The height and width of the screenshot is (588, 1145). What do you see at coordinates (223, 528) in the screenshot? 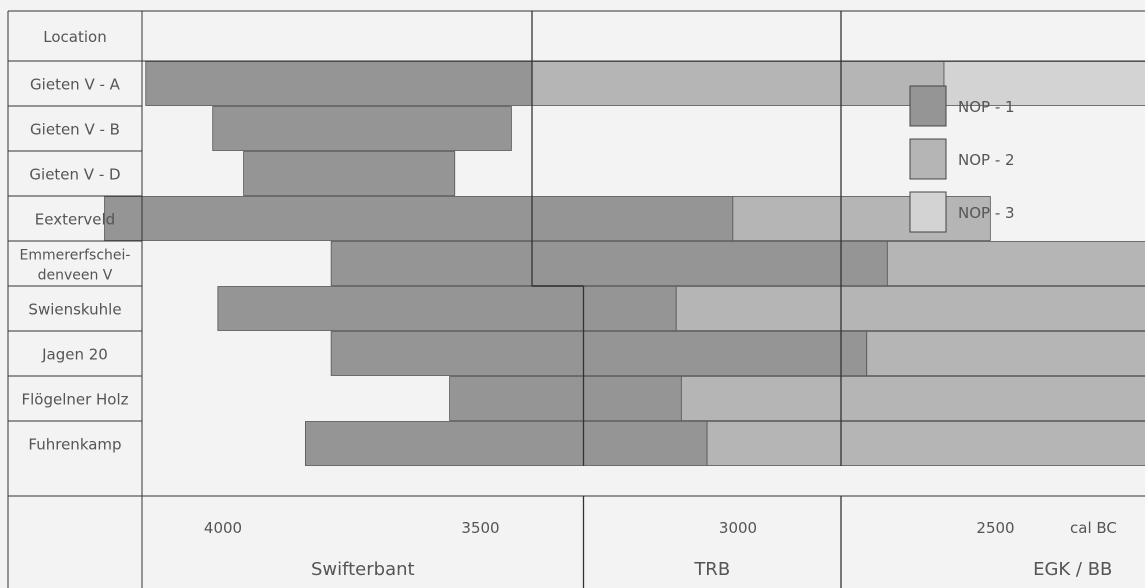
I see `x-tick-label: 4000` at bounding box center [223, 528].